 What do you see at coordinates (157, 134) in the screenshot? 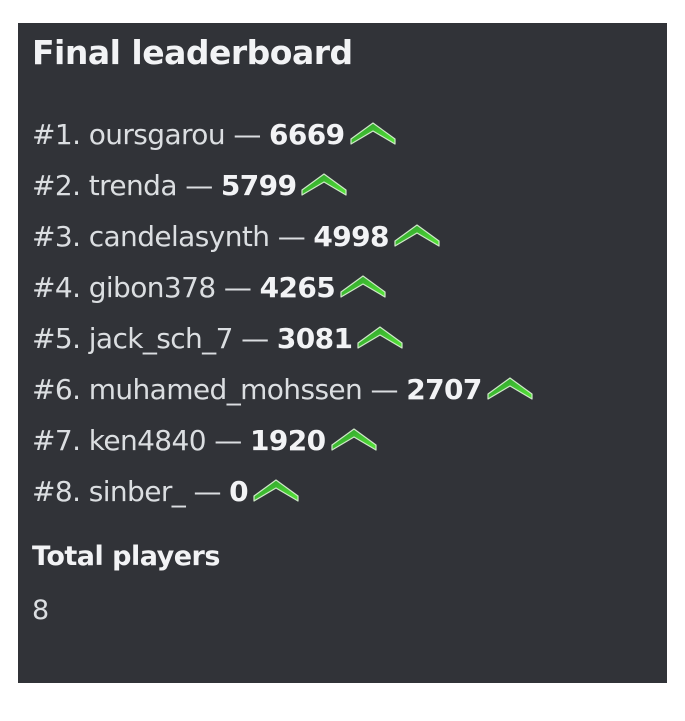
I see `player-name: oursgarou` at bounding box center [157, 134].